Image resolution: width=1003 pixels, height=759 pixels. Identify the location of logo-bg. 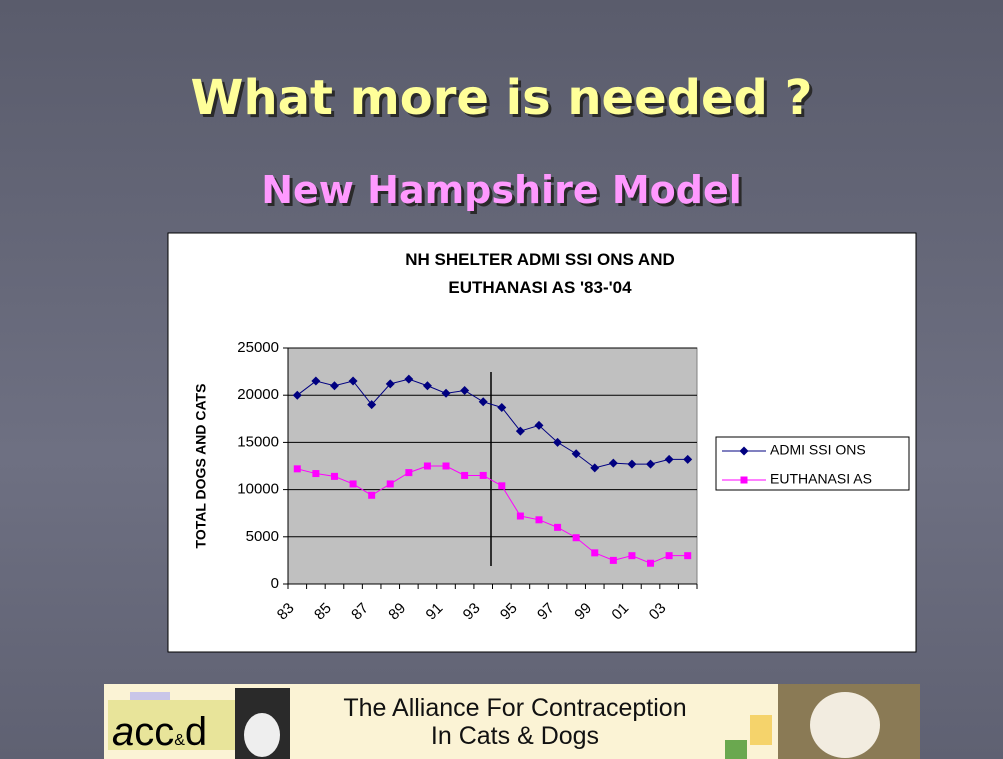
(173, 725).